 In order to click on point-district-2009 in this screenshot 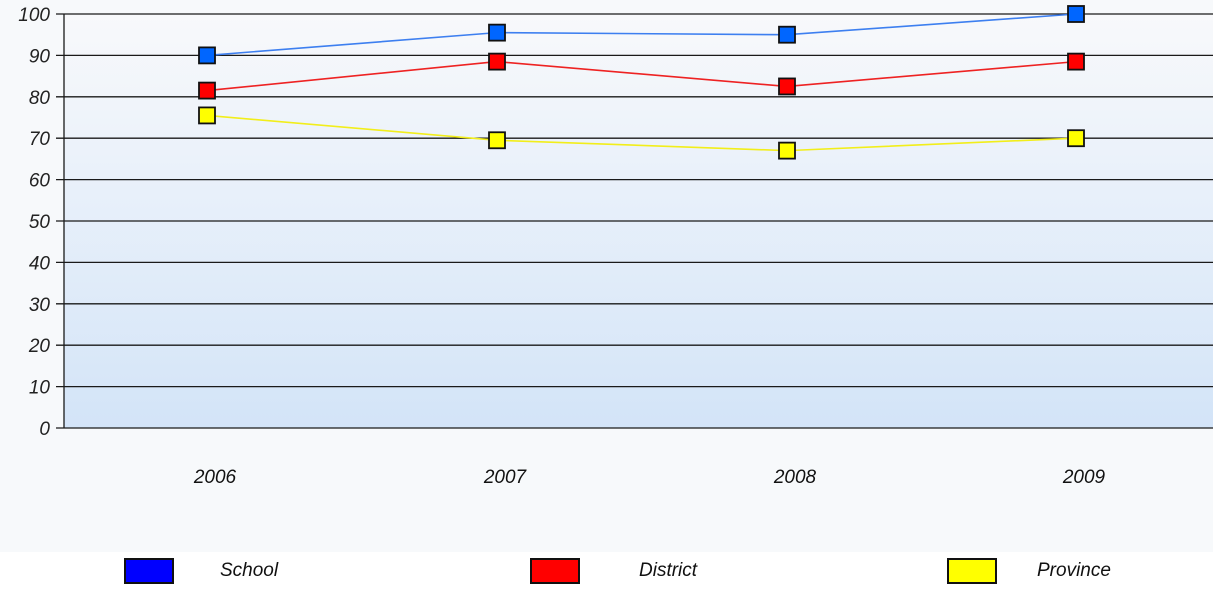, I will do `click(1076, 61)`.